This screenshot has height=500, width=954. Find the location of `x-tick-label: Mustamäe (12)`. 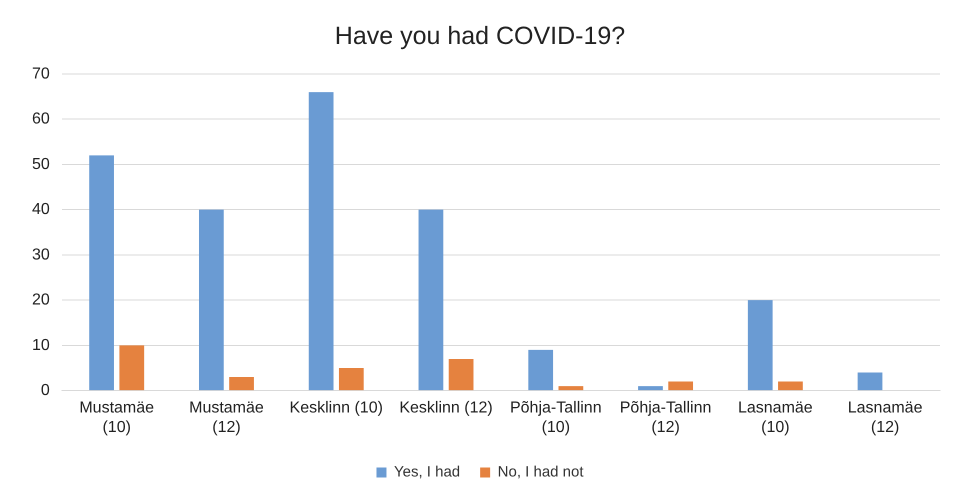

x-tick-label: Mustamäe (12) is located at coordinates (226, 418).